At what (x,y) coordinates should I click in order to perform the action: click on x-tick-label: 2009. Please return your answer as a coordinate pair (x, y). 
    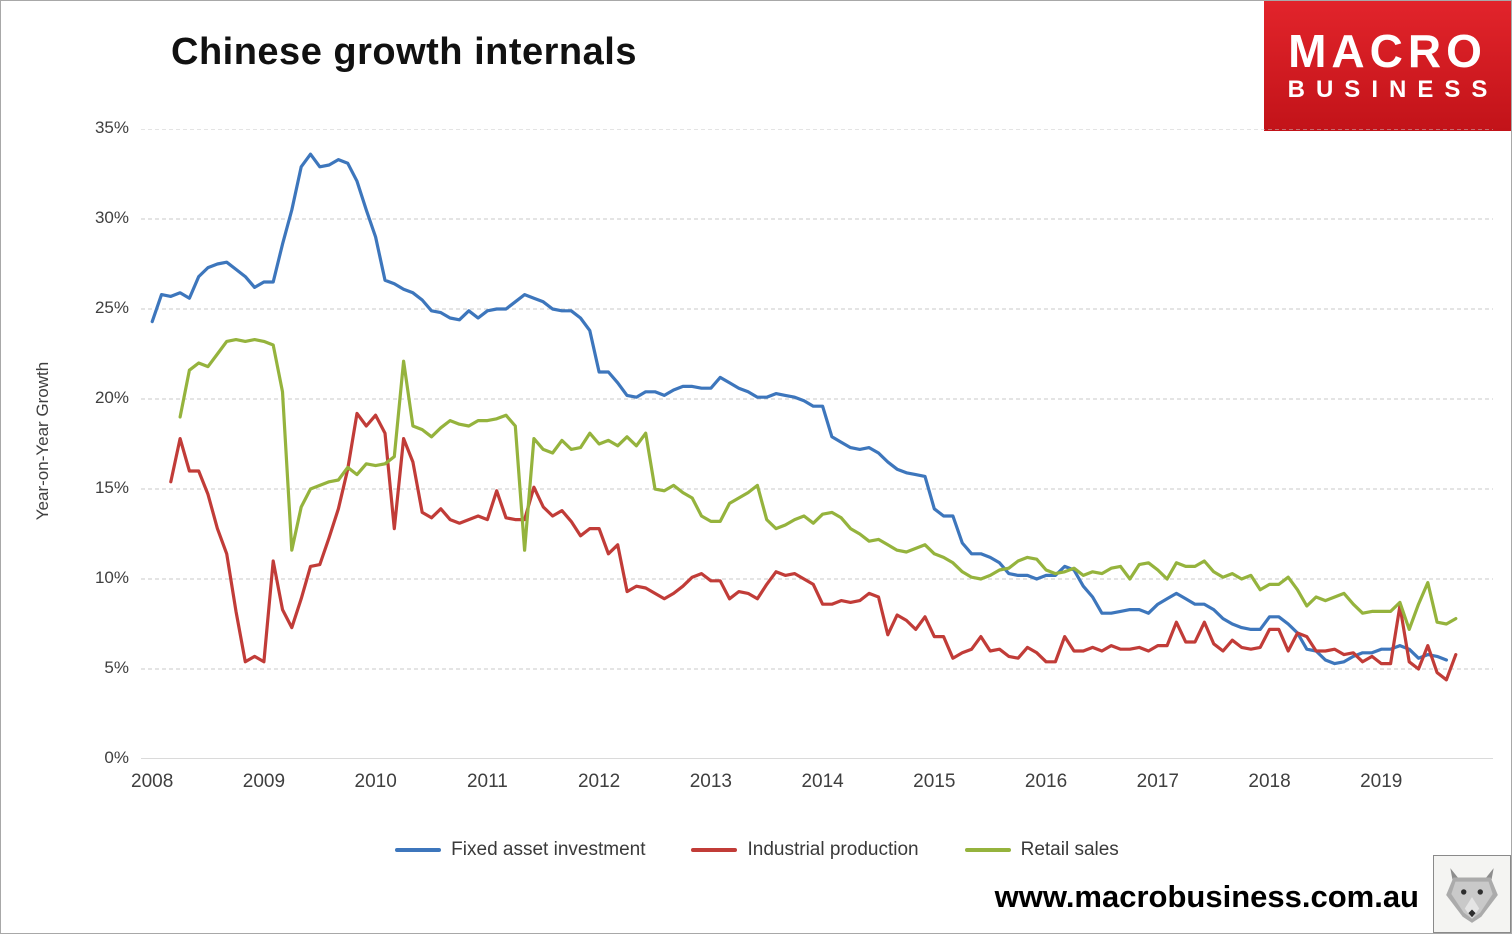
    Looking at the image, I should click on (264, 781).